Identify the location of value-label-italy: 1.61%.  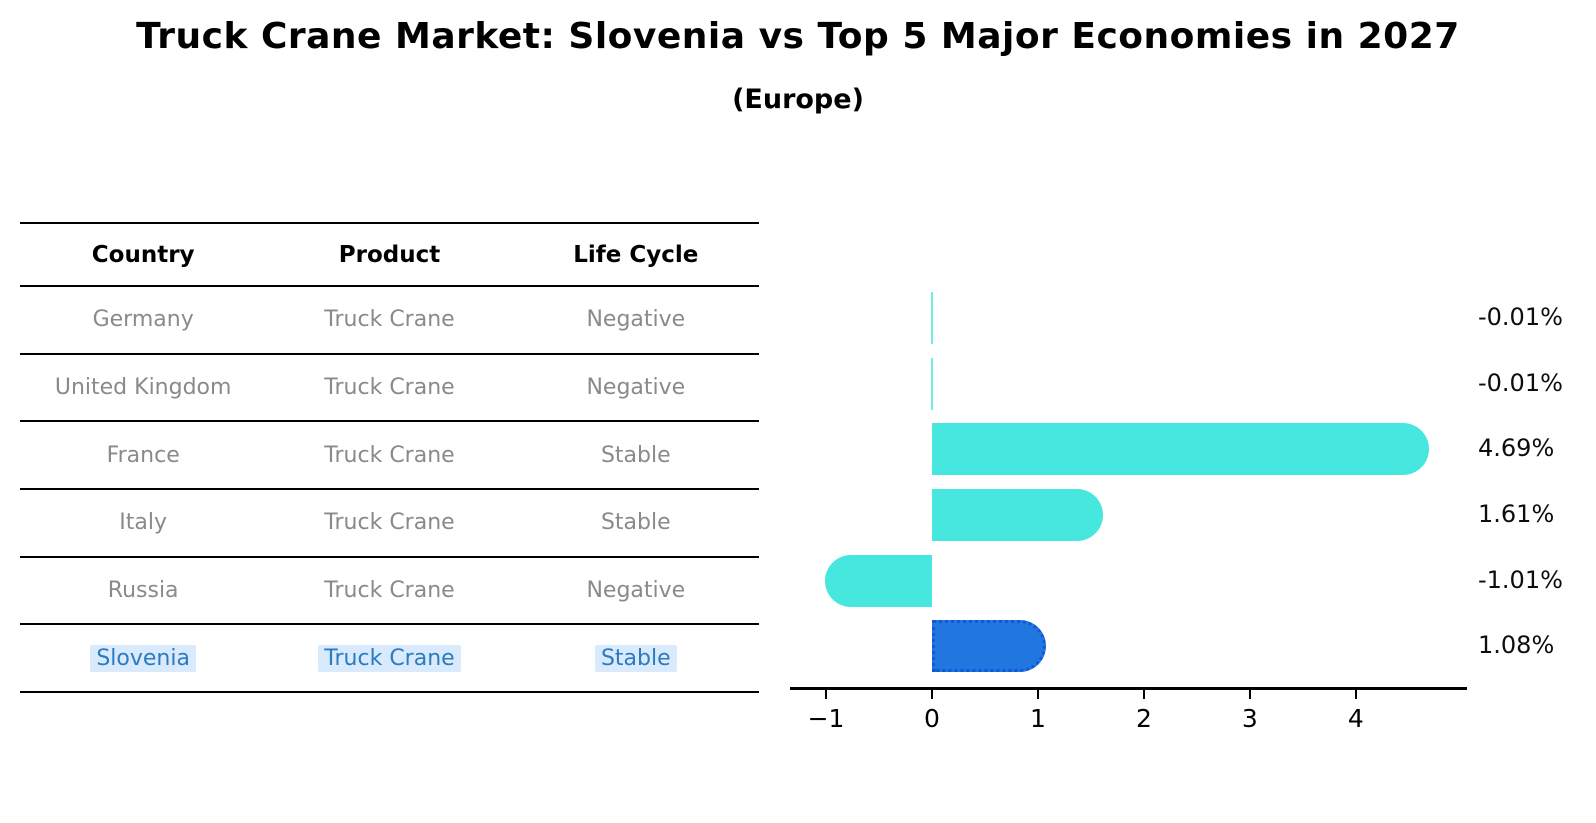
(1516, 513).